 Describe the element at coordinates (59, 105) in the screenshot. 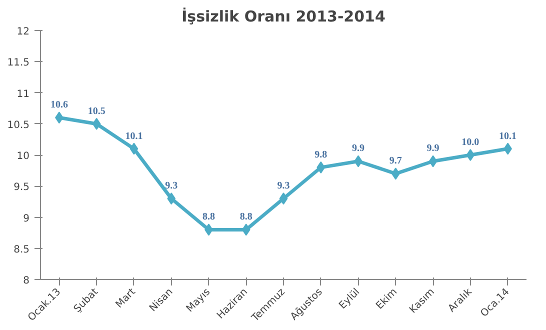

I see `data-label: 10.6` at that location.